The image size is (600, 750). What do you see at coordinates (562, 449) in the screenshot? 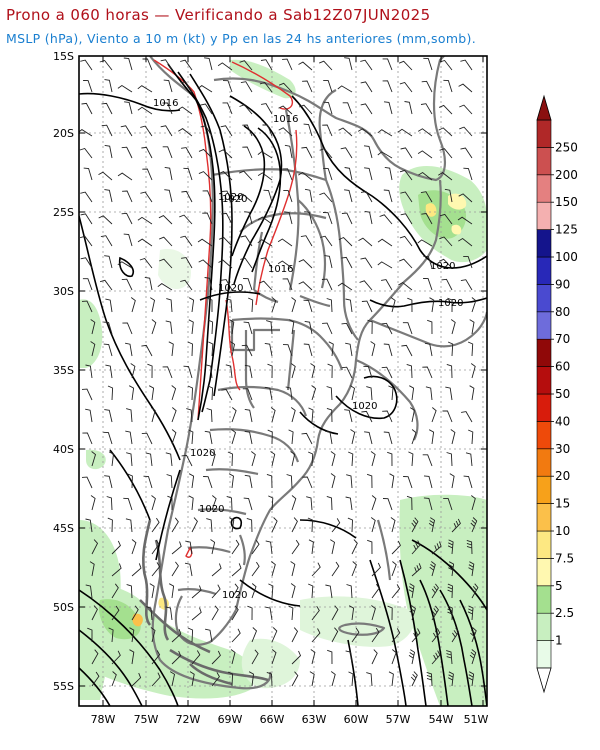
I see `colorbar-label: 30` at bounding box center [562, 449].